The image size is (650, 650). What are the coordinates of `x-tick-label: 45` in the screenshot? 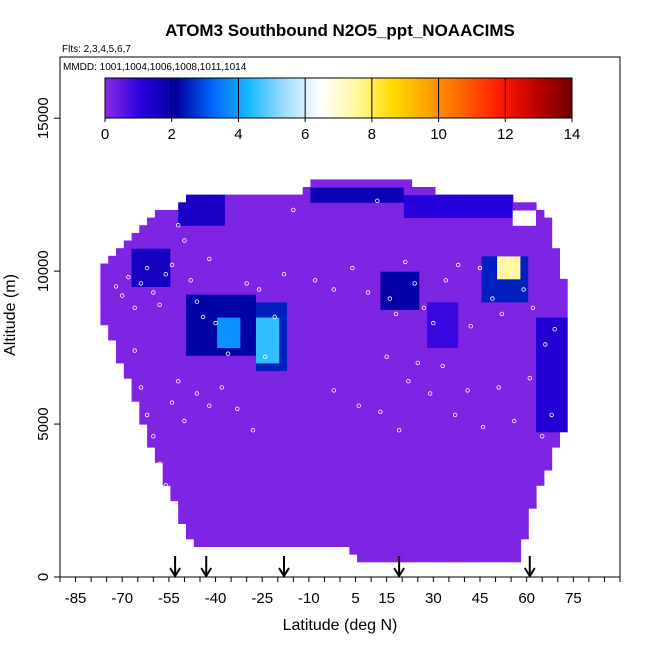 It's located at (480, 598).